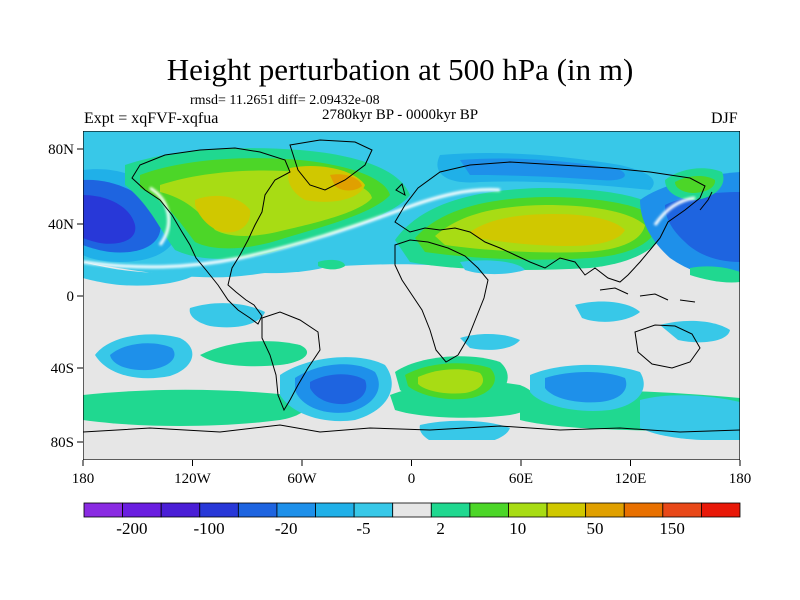  I want to click on stats-text: rmsd= 11.2651 diff= 2.09432e-08, so click(285, 100).